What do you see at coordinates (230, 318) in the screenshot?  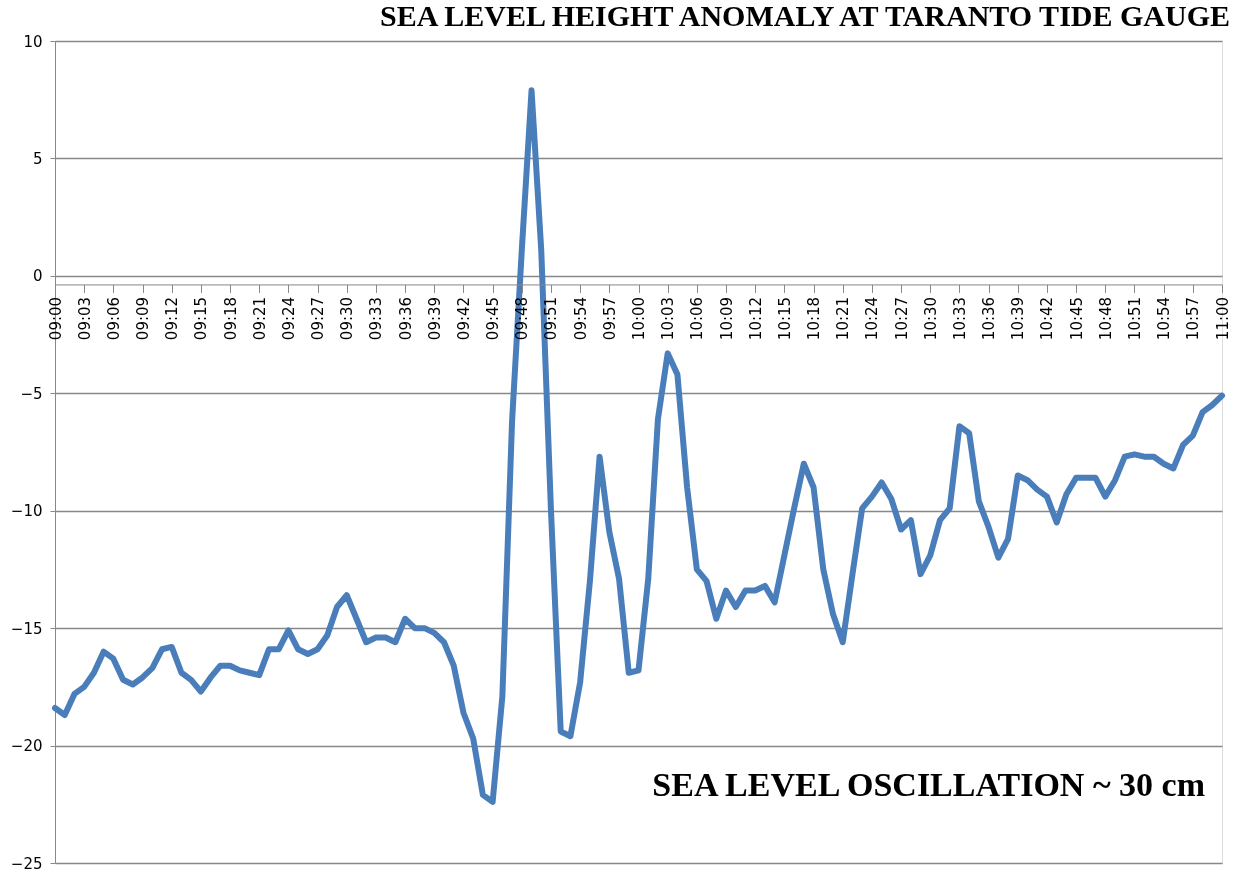 I see `x-tick-label: 09:18` at bounding box center [230, 318].